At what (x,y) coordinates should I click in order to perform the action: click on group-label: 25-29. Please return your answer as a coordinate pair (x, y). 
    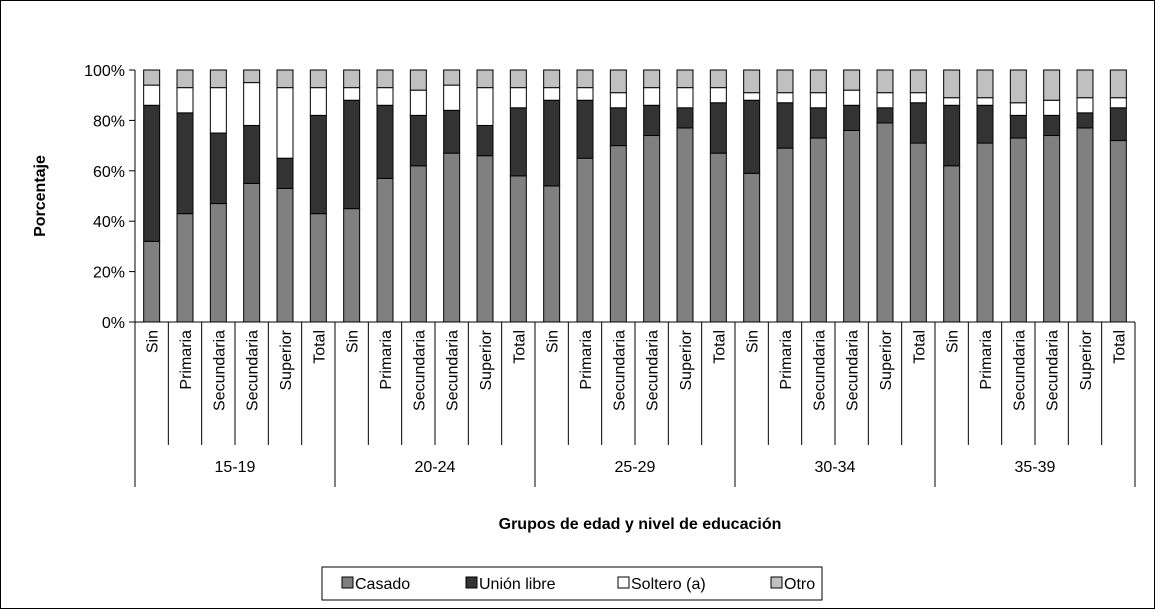
    Looking at the image, I should click on (635, 467).